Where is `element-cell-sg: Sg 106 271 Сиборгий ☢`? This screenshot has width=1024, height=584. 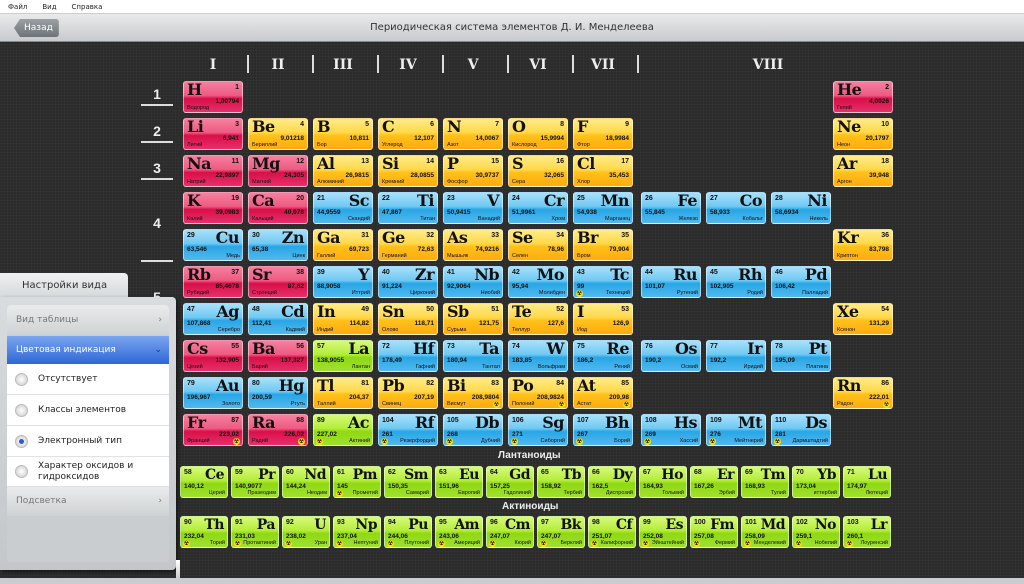
element-cell-sg: Sg 106 271 Сиборгий ☢ is located at coordinates (538, 430).